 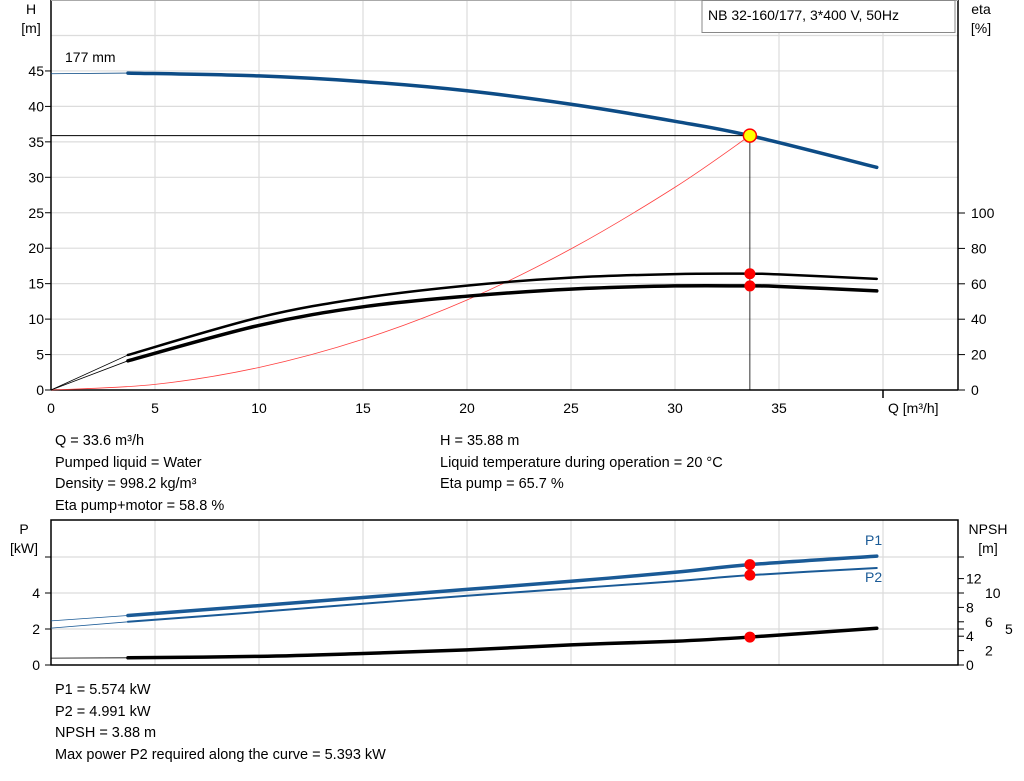 What do you see at coordinates (36, 319) in the screenshot?
I see `h-tick-label: 10` at bounding box center [36, 319].